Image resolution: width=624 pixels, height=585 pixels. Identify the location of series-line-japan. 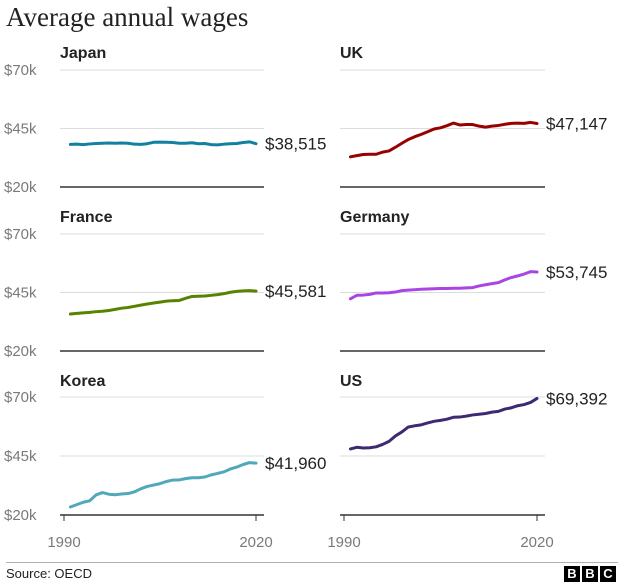
(163, 143).